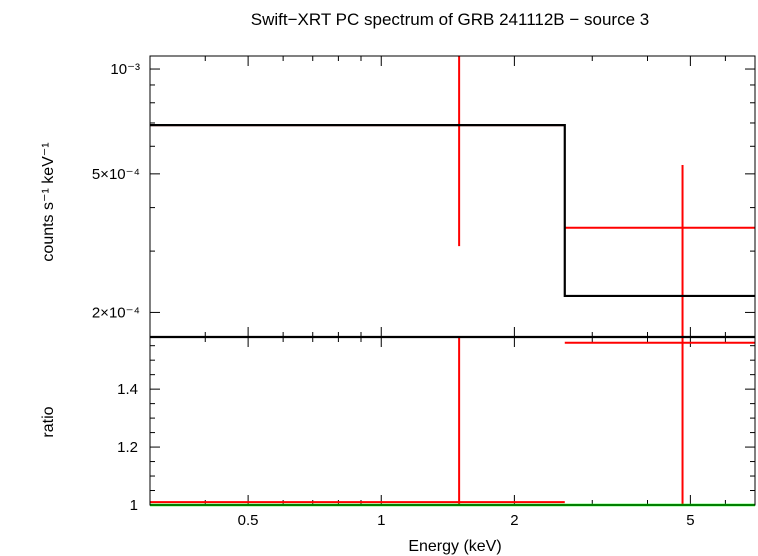 The height and width of the screenshot is (556, 758). Describe the element at coordinates (454, 546) in the screenshot. I see `x-axis-label: Energy (keV)` at that location.